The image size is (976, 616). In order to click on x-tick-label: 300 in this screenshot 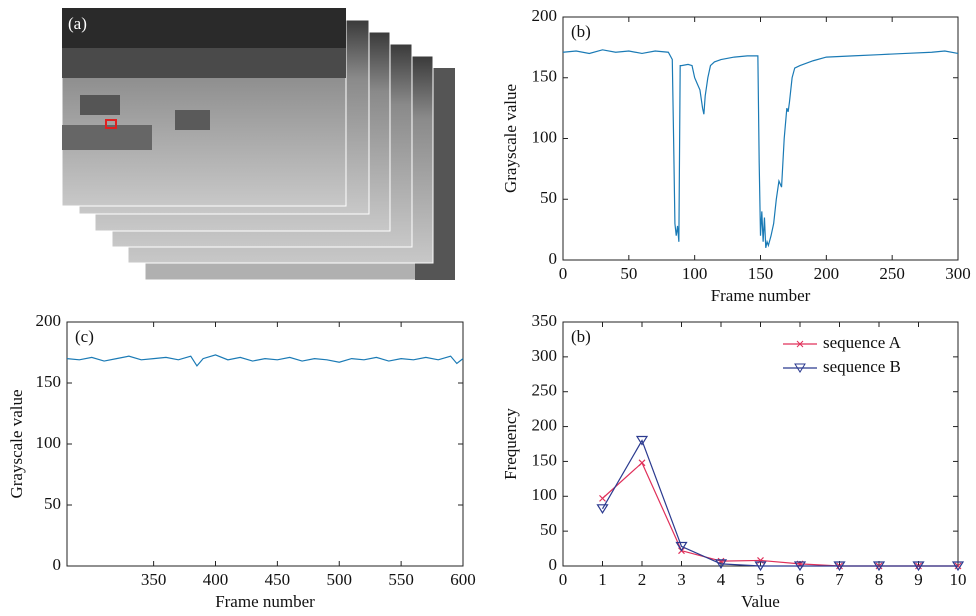, I will do `click(958, 273)`.